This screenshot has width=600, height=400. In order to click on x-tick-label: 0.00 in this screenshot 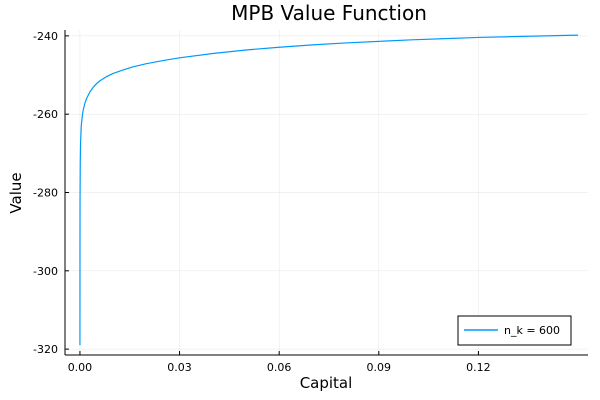, I will do `click(80, 367)`.